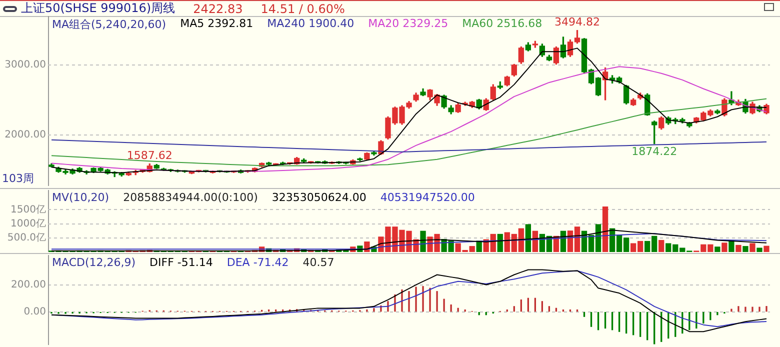 This screenshot has width=780, height=347. Describe the element at coordinates (98, 8) in the screenshot. I see `chart-title: 上证50(SHSE 999016)周线` at that location.